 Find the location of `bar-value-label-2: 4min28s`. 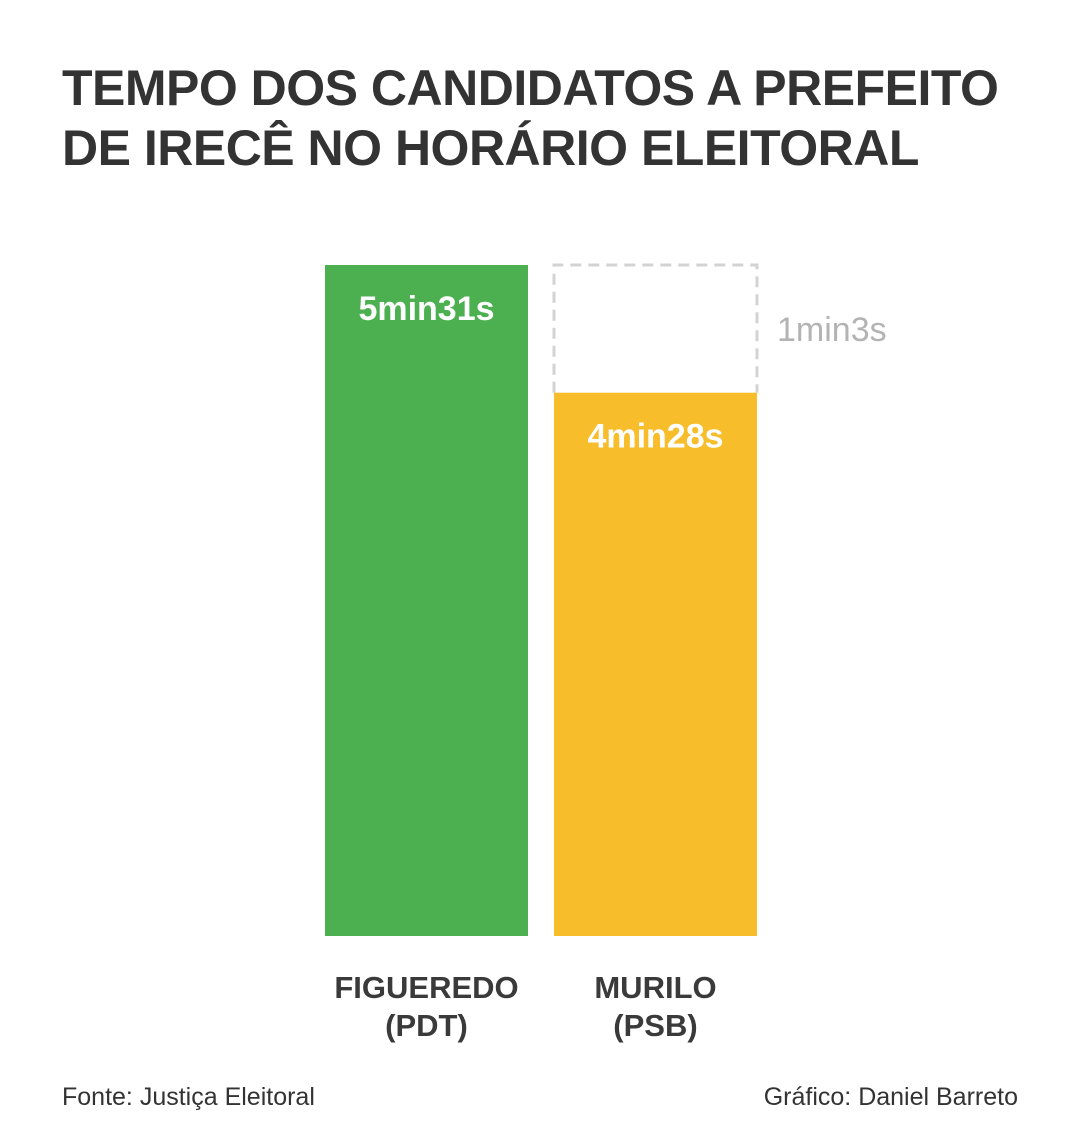

bar-value-label-2: 4min28s is located at coordinates (655, 437).